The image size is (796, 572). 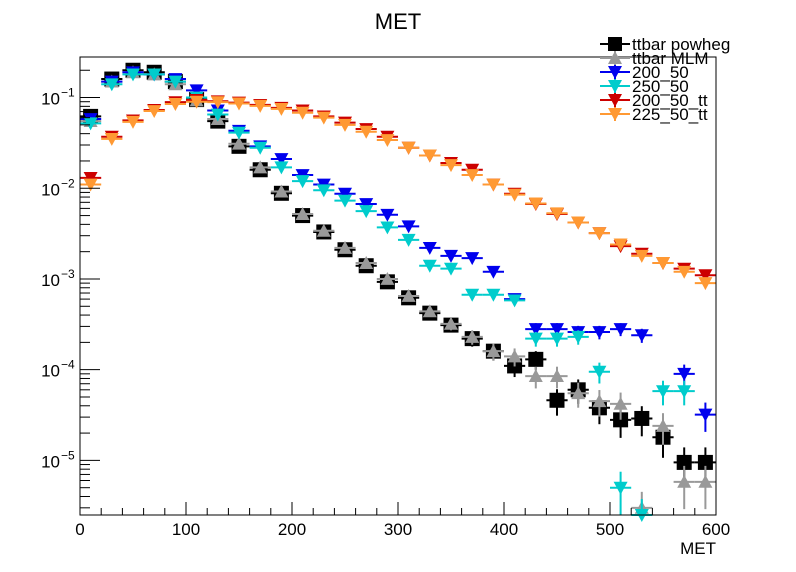 What do you see at coordinates (681, 44) in the screenshot?
I see `legend-entry: ttbar powheg` at bounding box center [681, 44].